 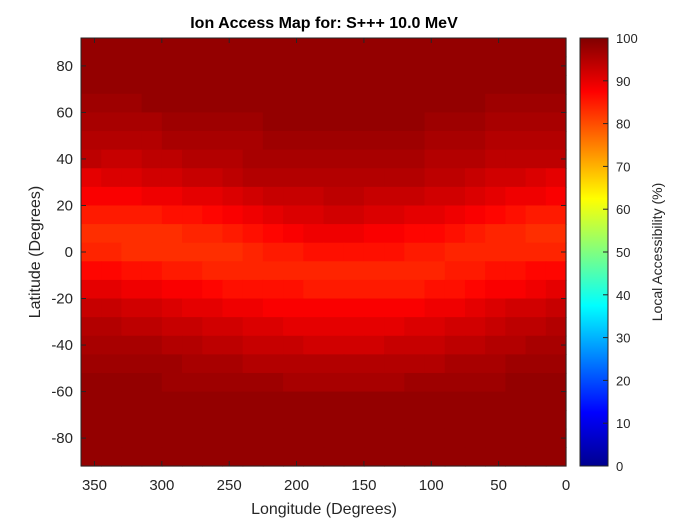 What do you see at coordinates (229, 485) in the screenshot?
I see `x-tick-label: 250` at bounding box center [229, 485].